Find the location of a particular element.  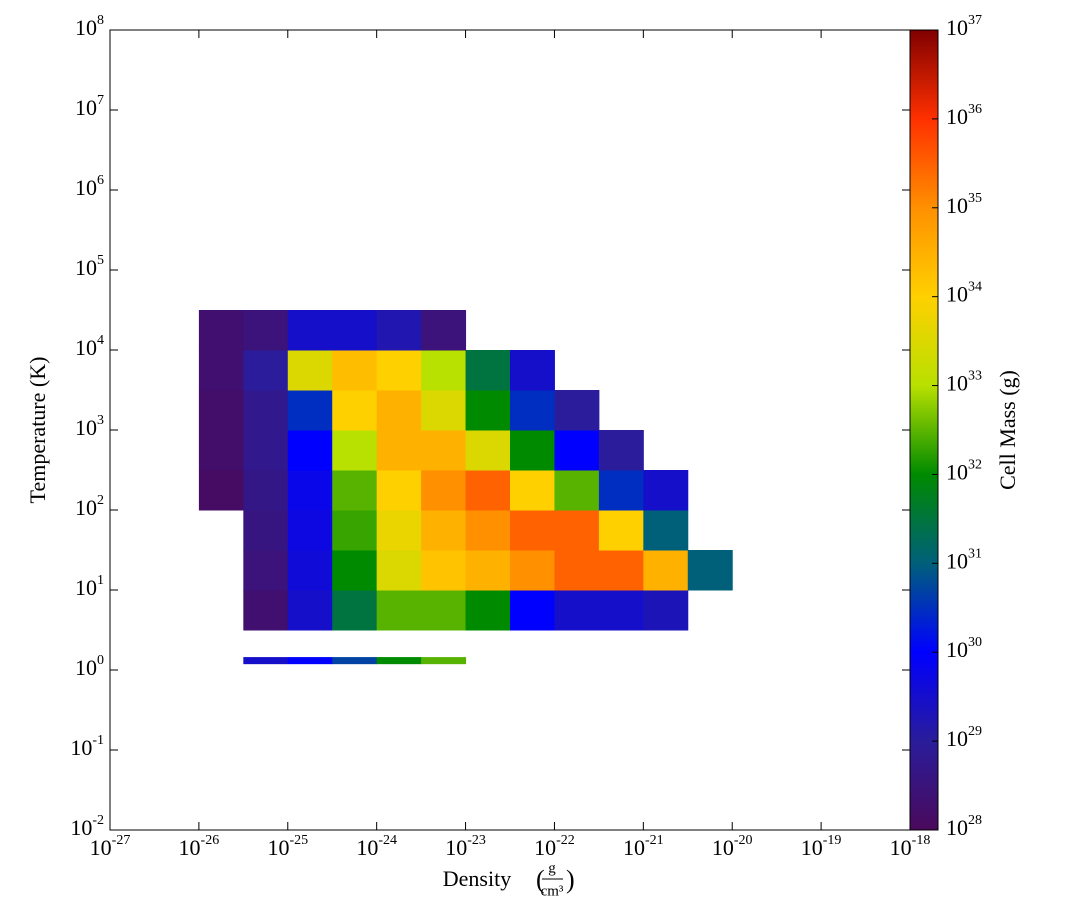

y-tick-label-exponent: 4 is located at coordinates (100, 340).